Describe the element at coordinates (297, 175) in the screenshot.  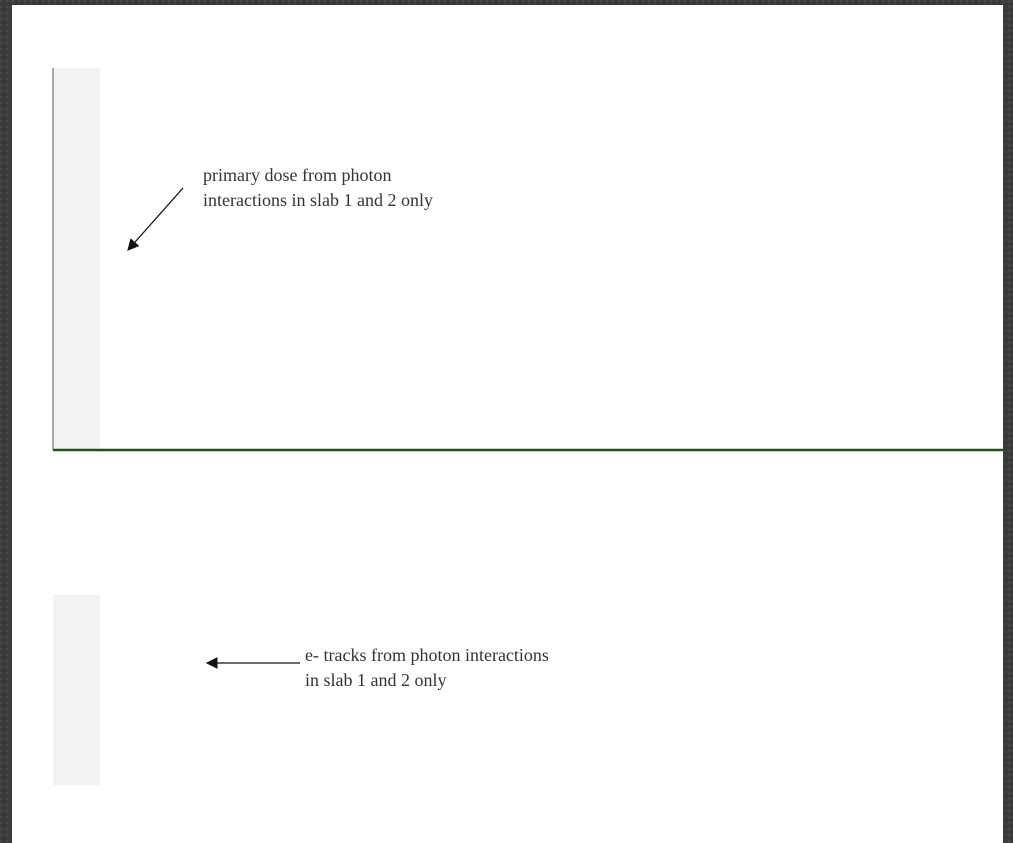
I see `annotation: primary dose from photon` at that location.